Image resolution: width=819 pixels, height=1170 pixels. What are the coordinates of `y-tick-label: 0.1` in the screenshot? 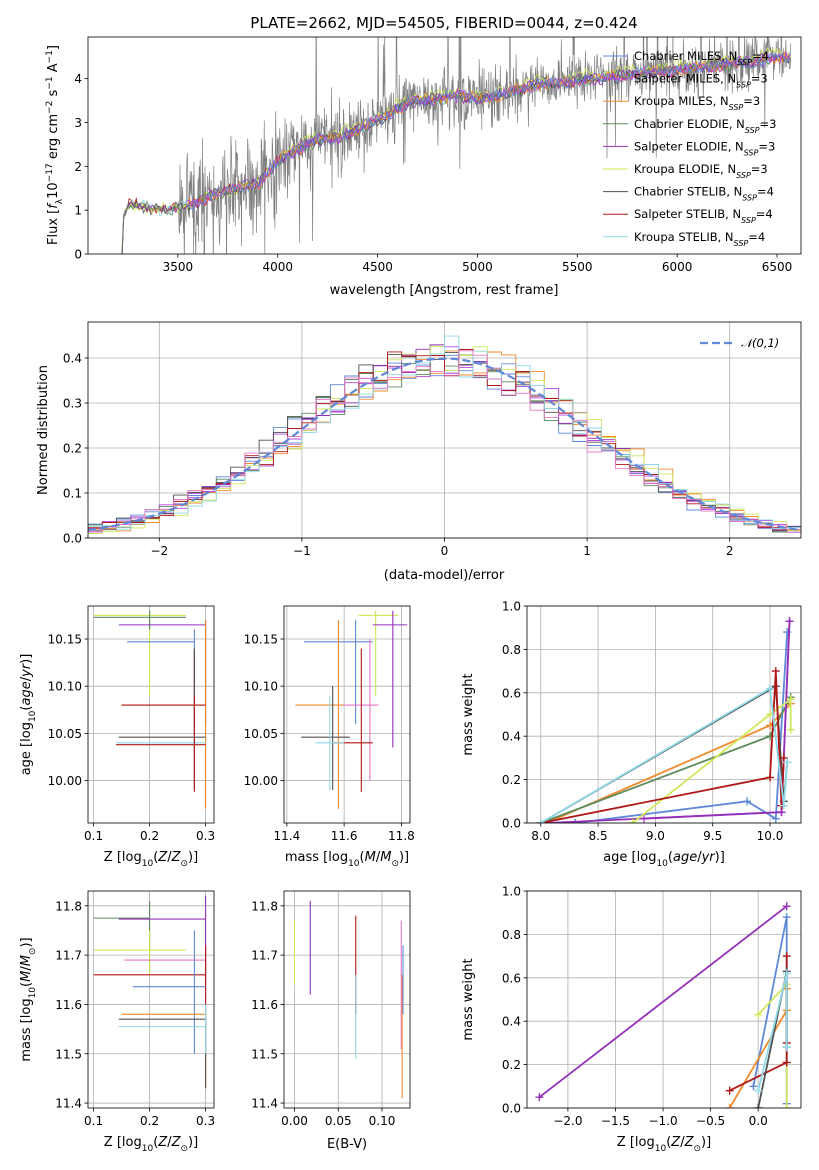 It's located at (72, 494).